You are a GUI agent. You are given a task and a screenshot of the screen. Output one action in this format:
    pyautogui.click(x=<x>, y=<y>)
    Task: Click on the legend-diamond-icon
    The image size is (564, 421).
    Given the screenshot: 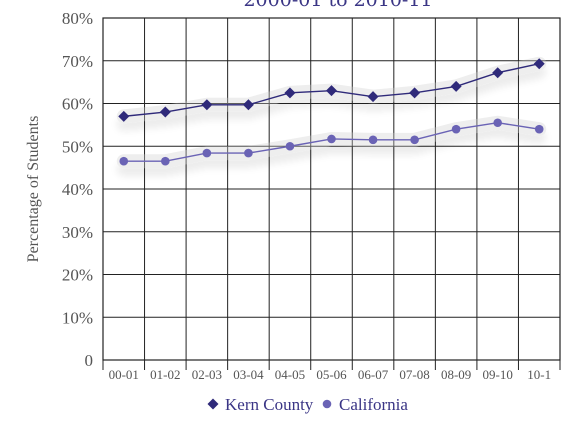 What is the action you would take?
    pyautogui.click(x=213, y=404)
    